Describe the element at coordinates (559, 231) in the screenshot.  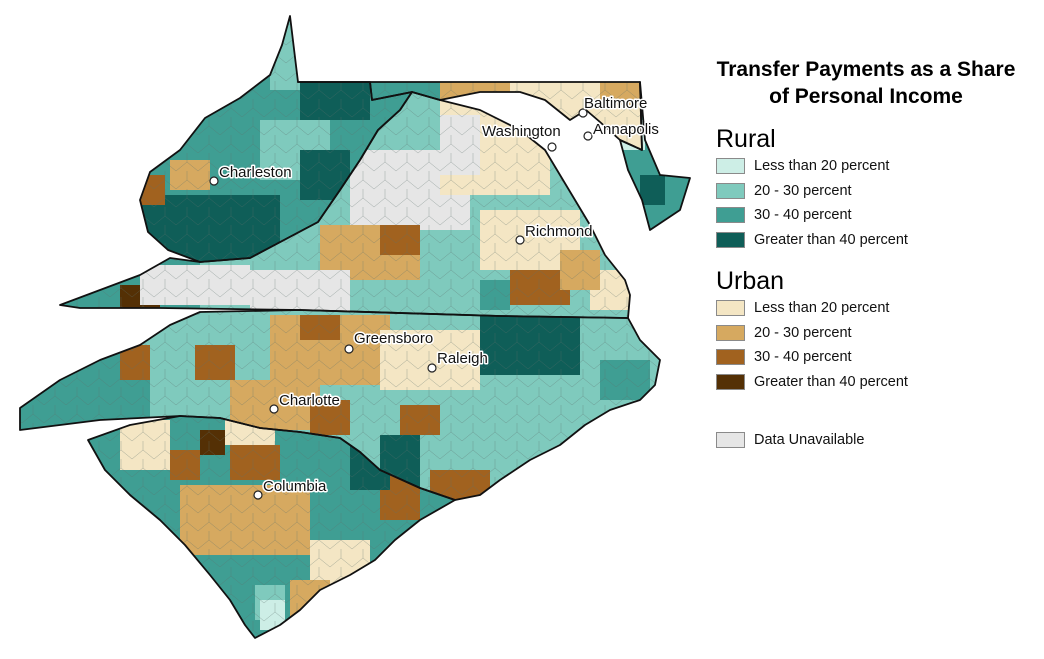
I see `city-label-richmond: Richmond` at that location.